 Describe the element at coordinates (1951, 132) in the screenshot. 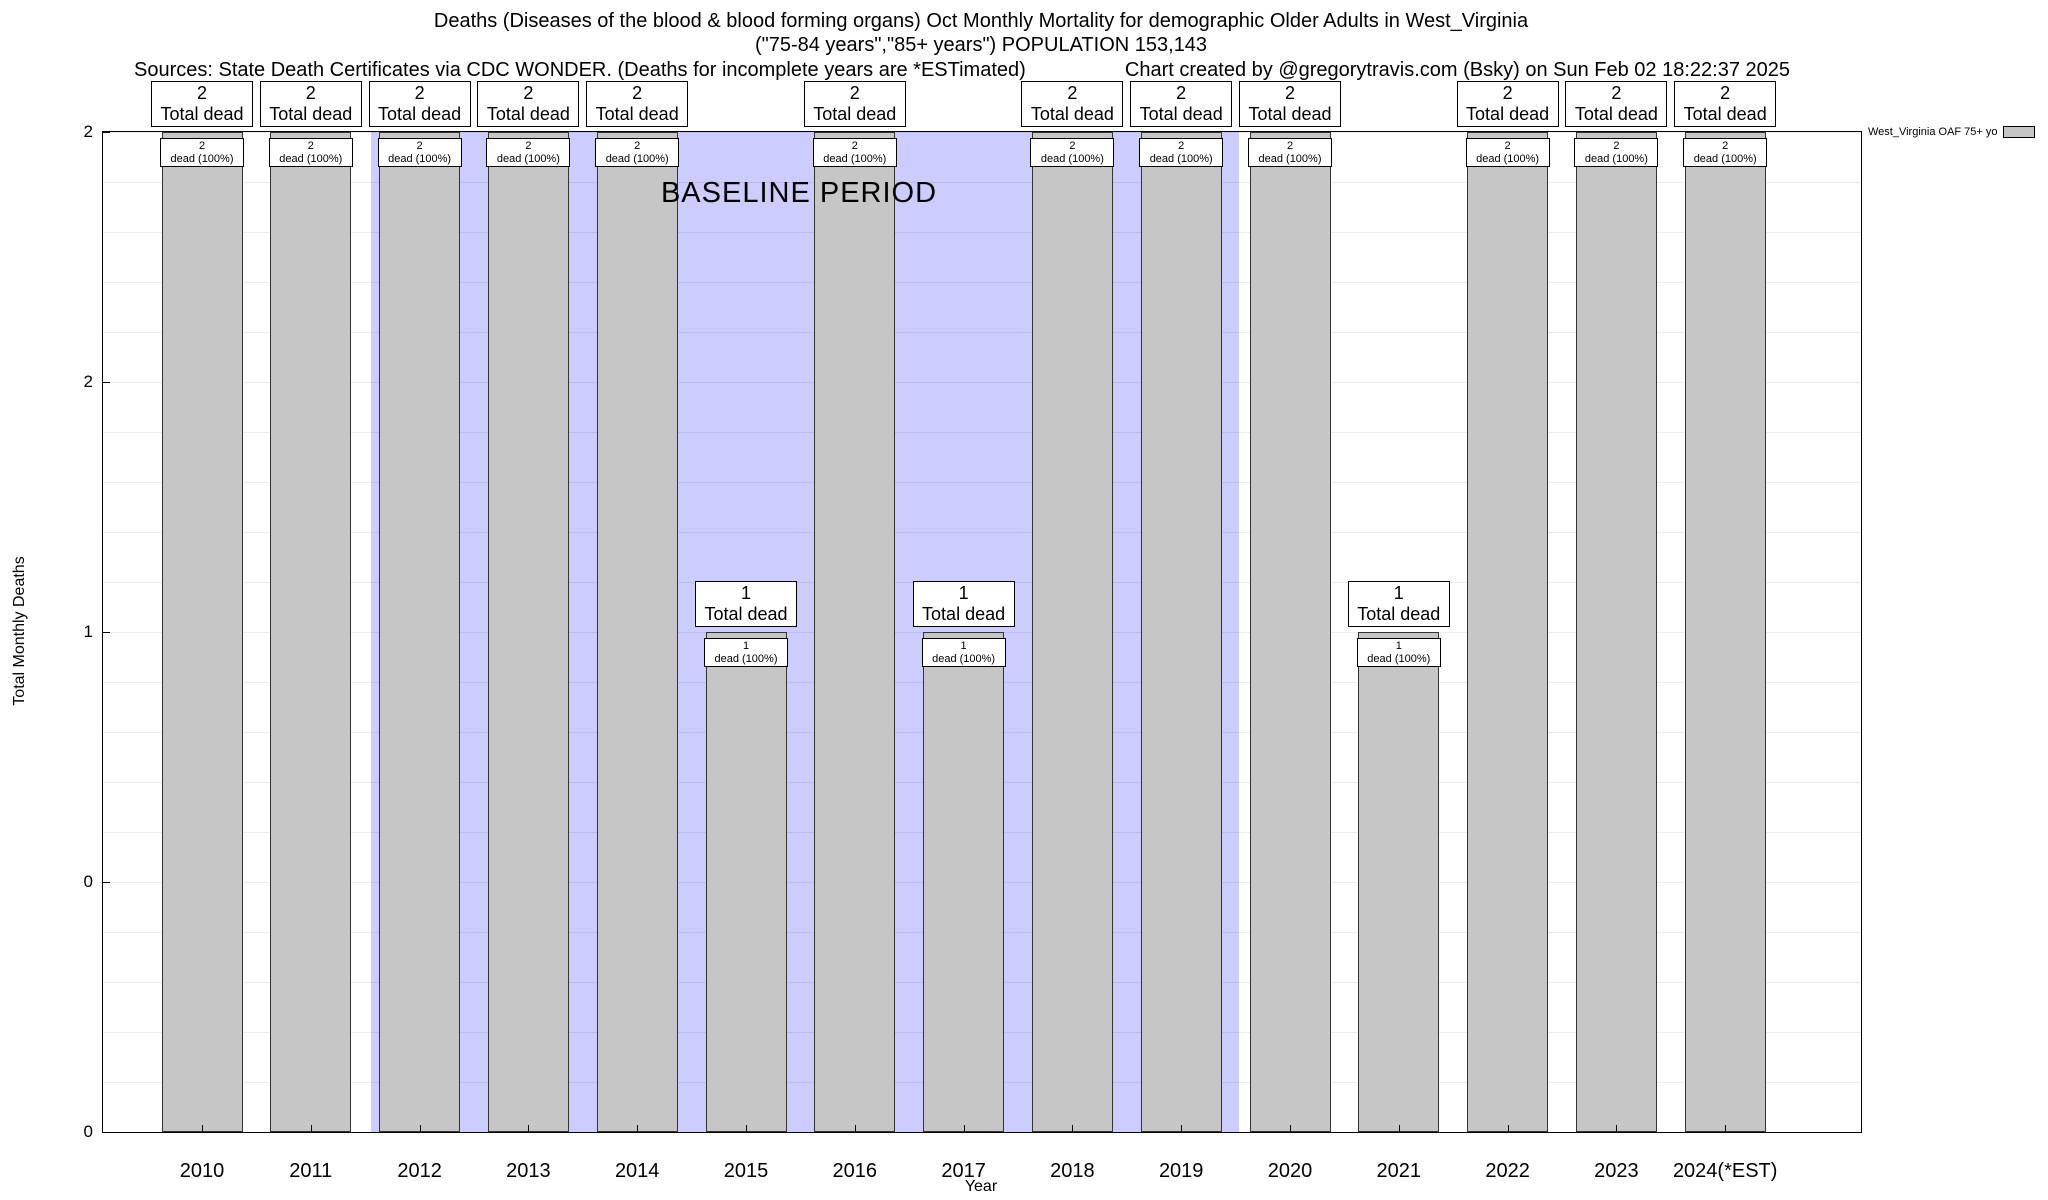

I see `legend: West_Virginia OAF 75+ yo` at that location.